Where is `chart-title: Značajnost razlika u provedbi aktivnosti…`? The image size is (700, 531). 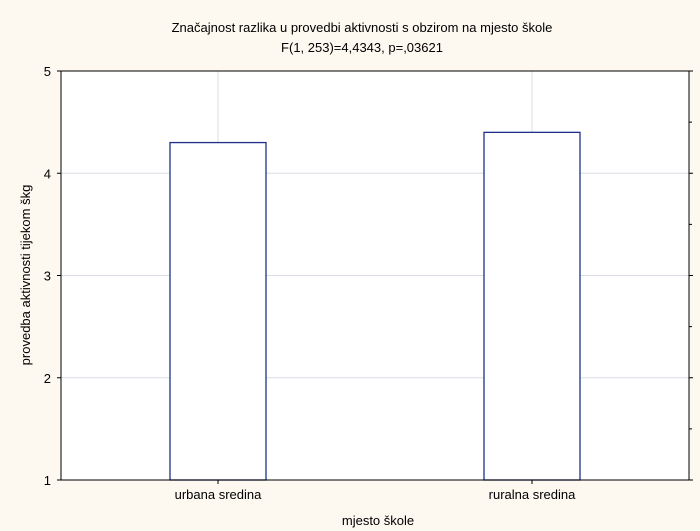
chart-title: Značajnost razlika u provedbi aktivnosti… is located at coordinates (362, 27).